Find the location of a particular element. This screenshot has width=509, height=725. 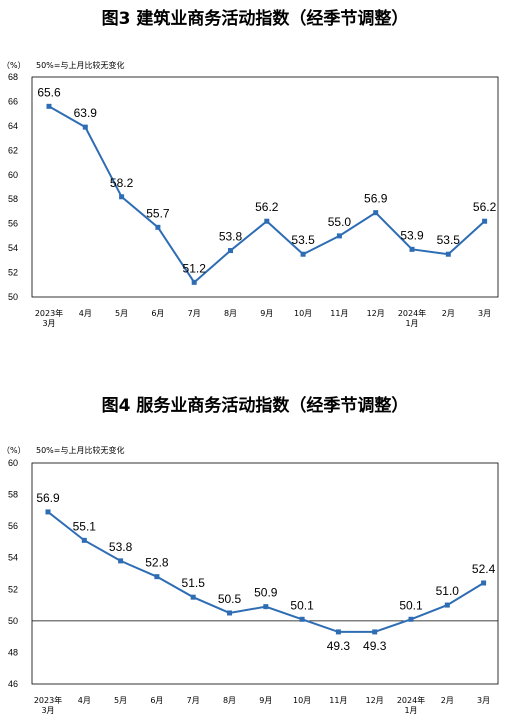

chart-title: 图3 建筑业商务活动指数（经季节调整） is located at coordinates (255, 18).